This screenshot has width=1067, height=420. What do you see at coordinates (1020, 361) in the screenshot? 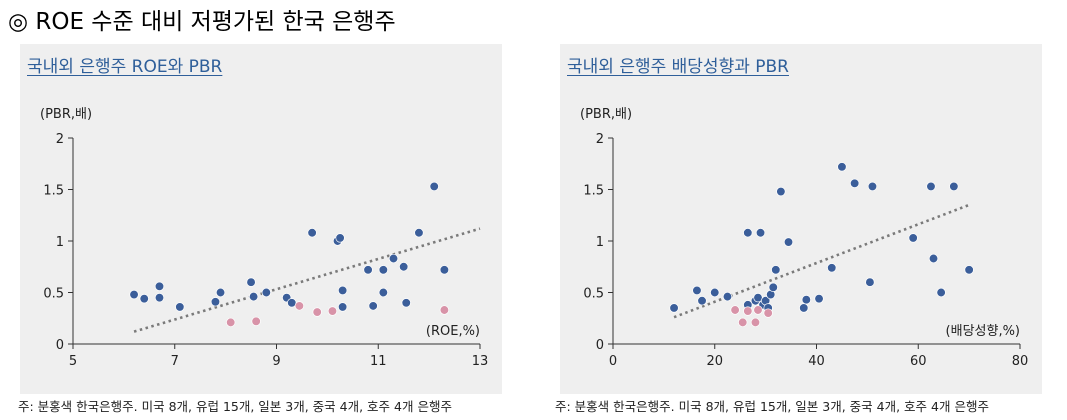
I see `x-tick-label: 80` at bounding box center [1020, 361].